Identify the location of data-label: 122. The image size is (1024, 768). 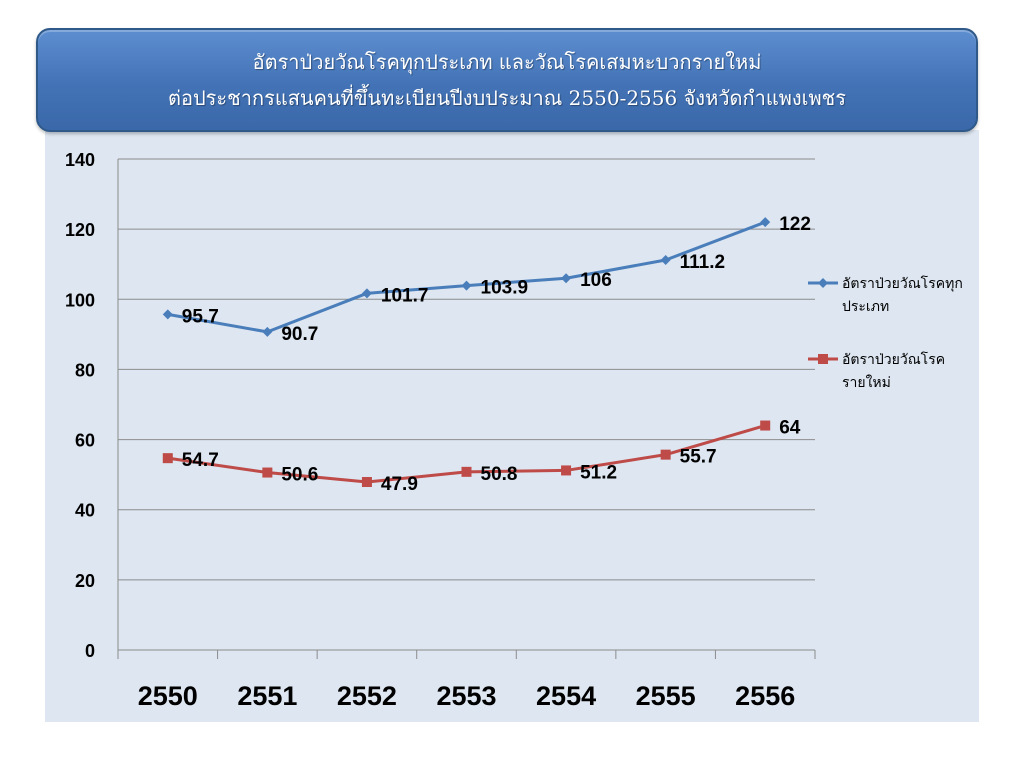
(795, 224).